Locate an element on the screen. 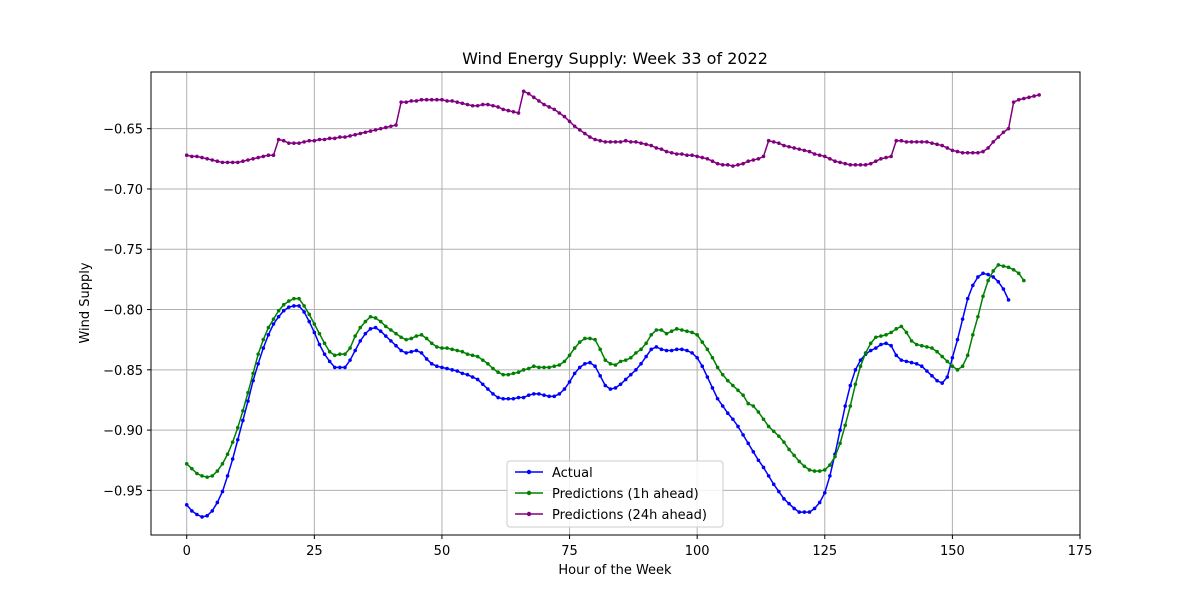 This screenshot has width=1200, height=600. y-tick-label: −0.85 is located at coordinates (123, 371).